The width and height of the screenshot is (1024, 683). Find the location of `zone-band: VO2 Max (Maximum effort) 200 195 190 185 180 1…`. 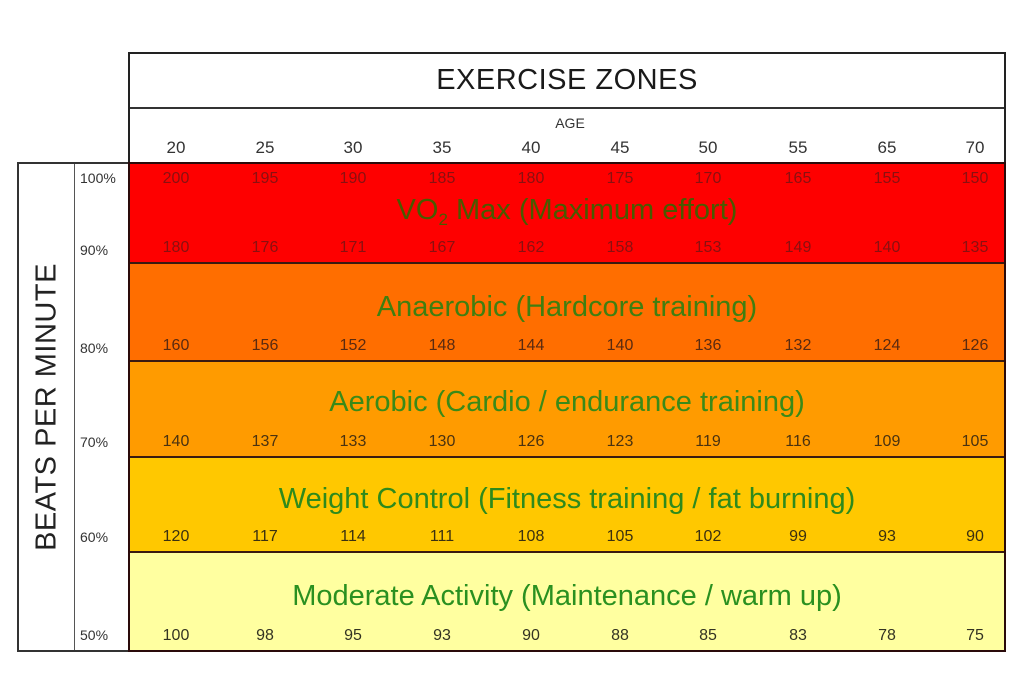

zone-band: VO2 Max (Maximum effort) 200 195 190 185 180 1… is located at coordinates (567, 214).